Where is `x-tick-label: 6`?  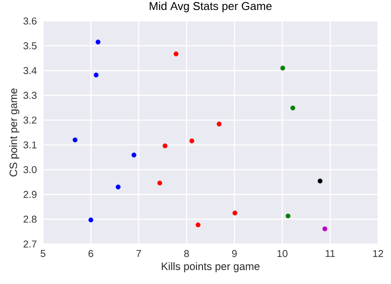 x-tick-label: 6 is located at coordinates (91, 254).